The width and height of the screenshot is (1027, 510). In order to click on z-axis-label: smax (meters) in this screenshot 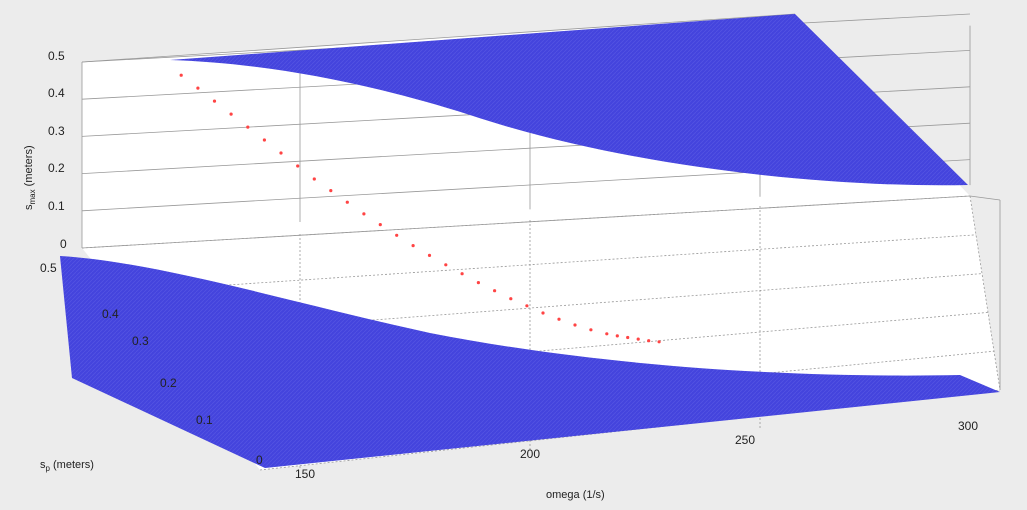, I will do `click(30, 177)`.